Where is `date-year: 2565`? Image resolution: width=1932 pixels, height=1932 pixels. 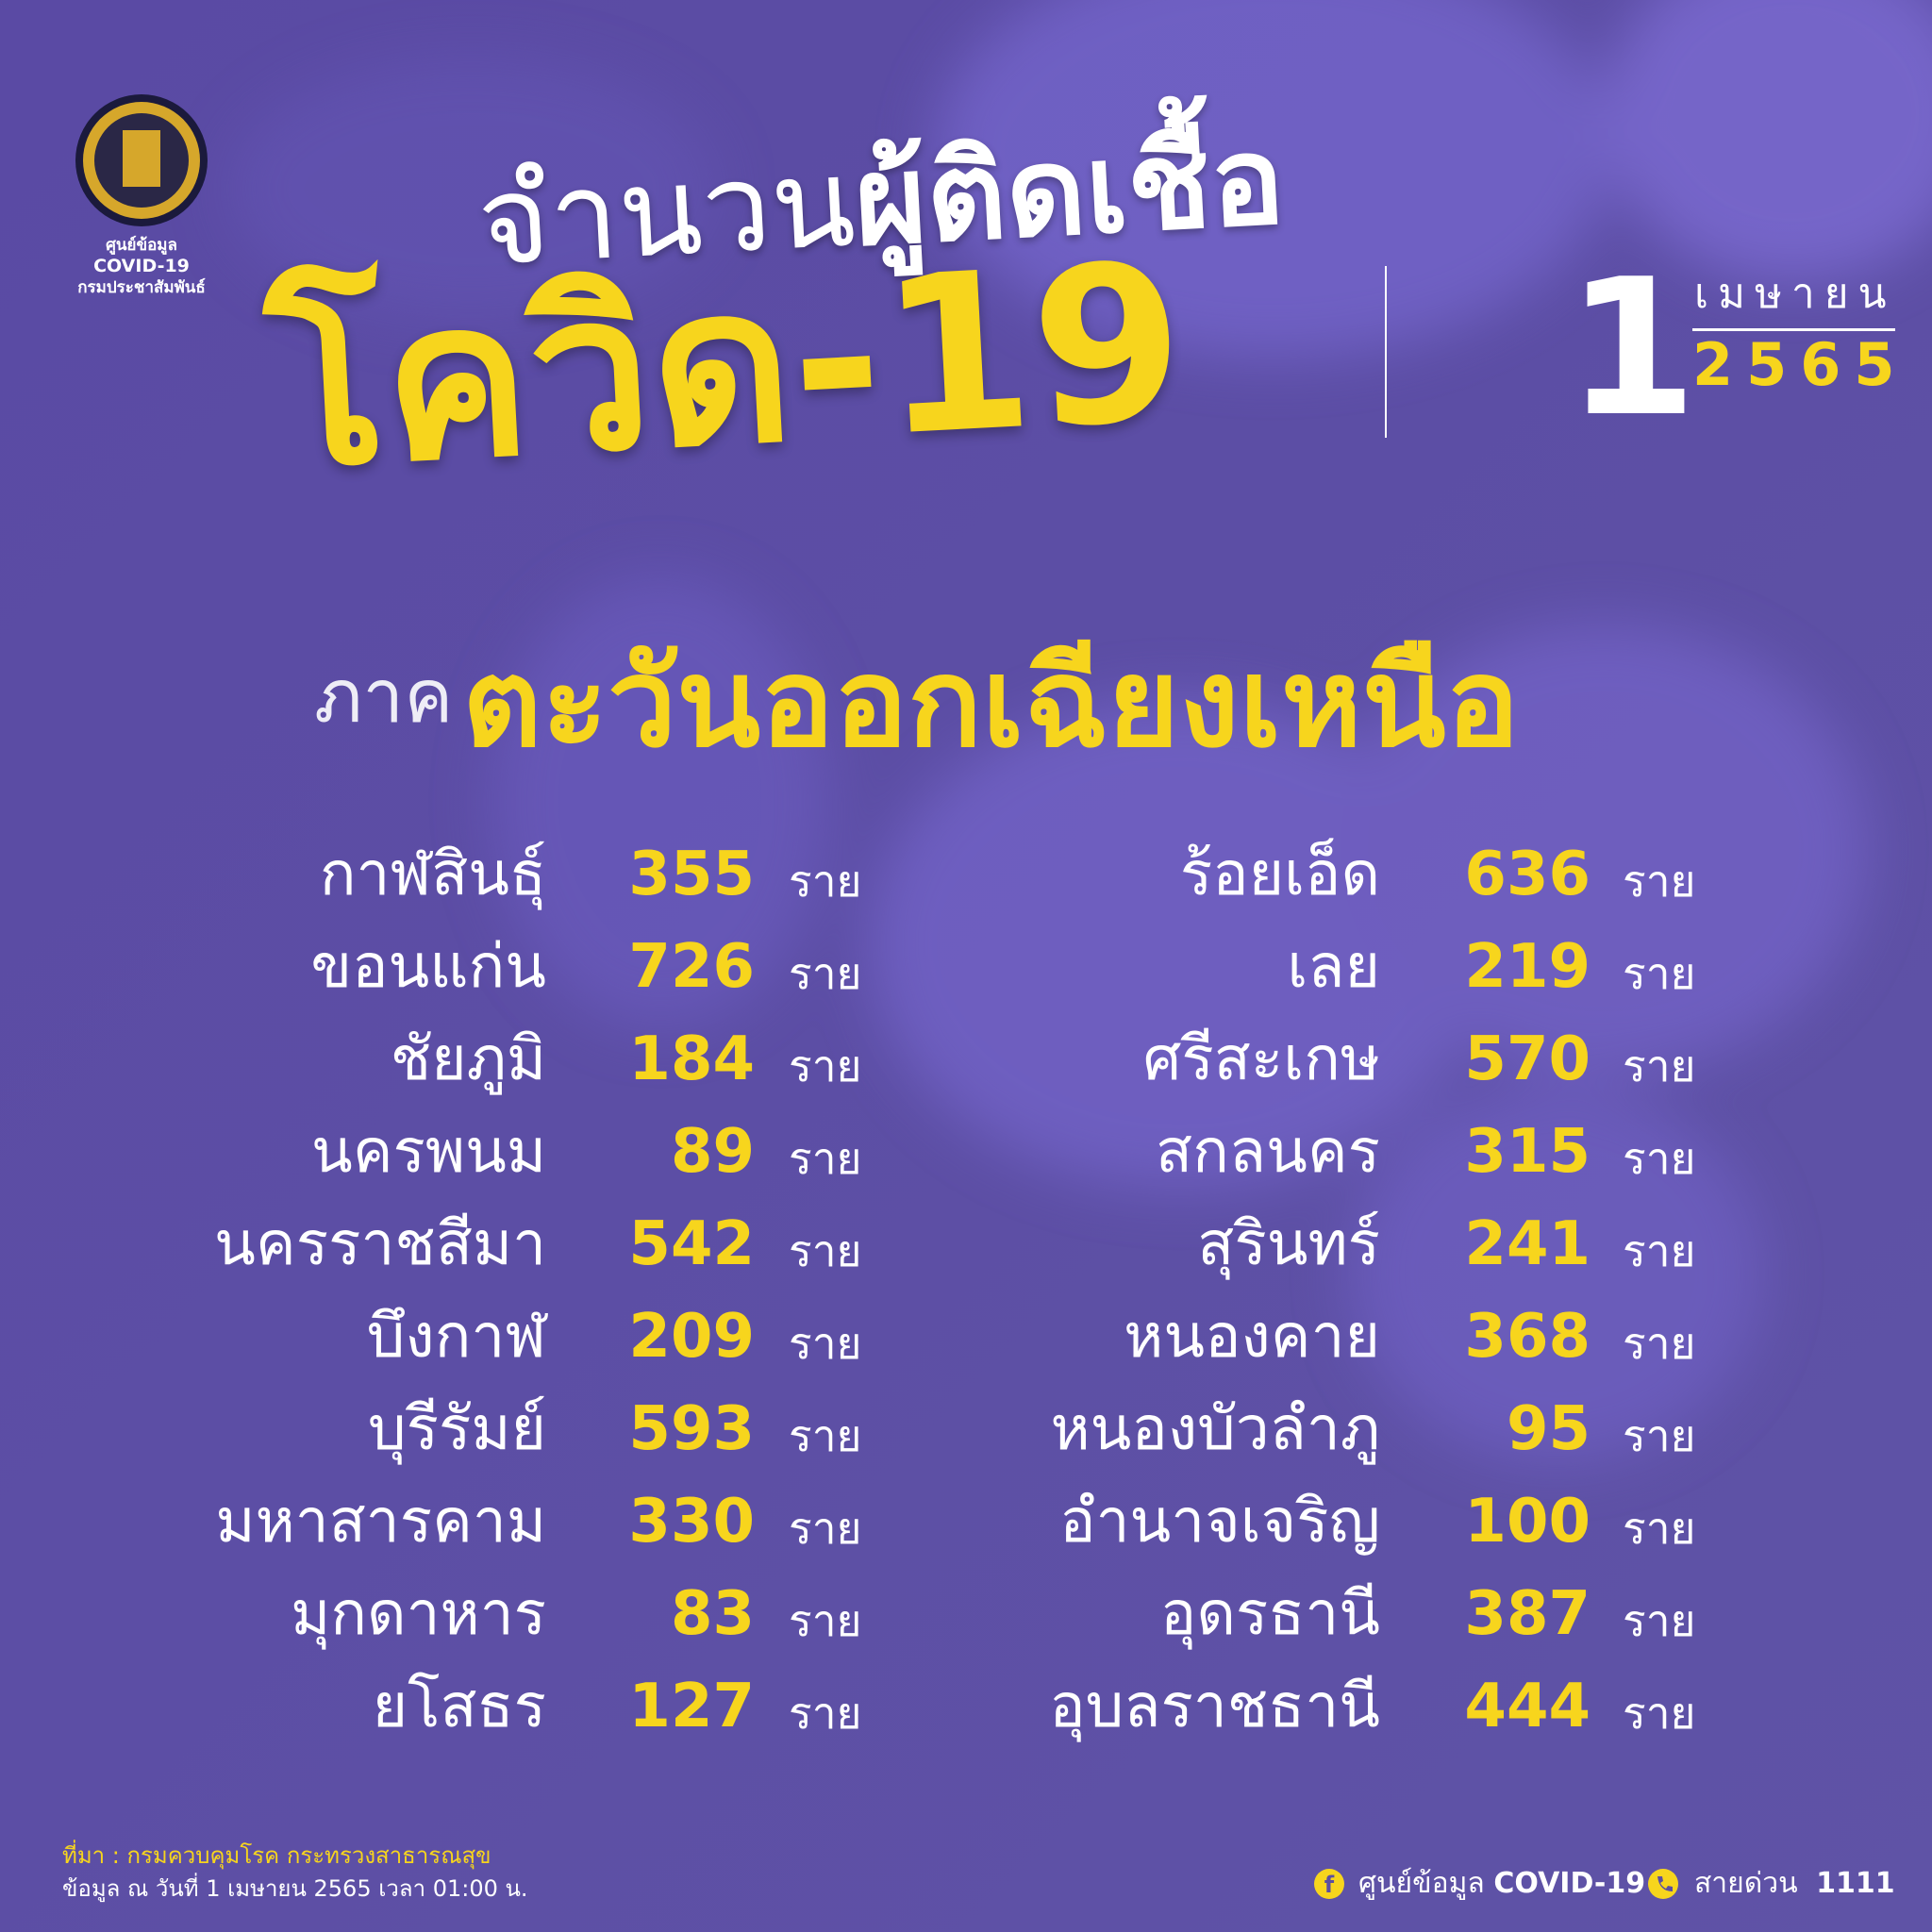
date-year: 2565 is located at coordinates (1800, 364).